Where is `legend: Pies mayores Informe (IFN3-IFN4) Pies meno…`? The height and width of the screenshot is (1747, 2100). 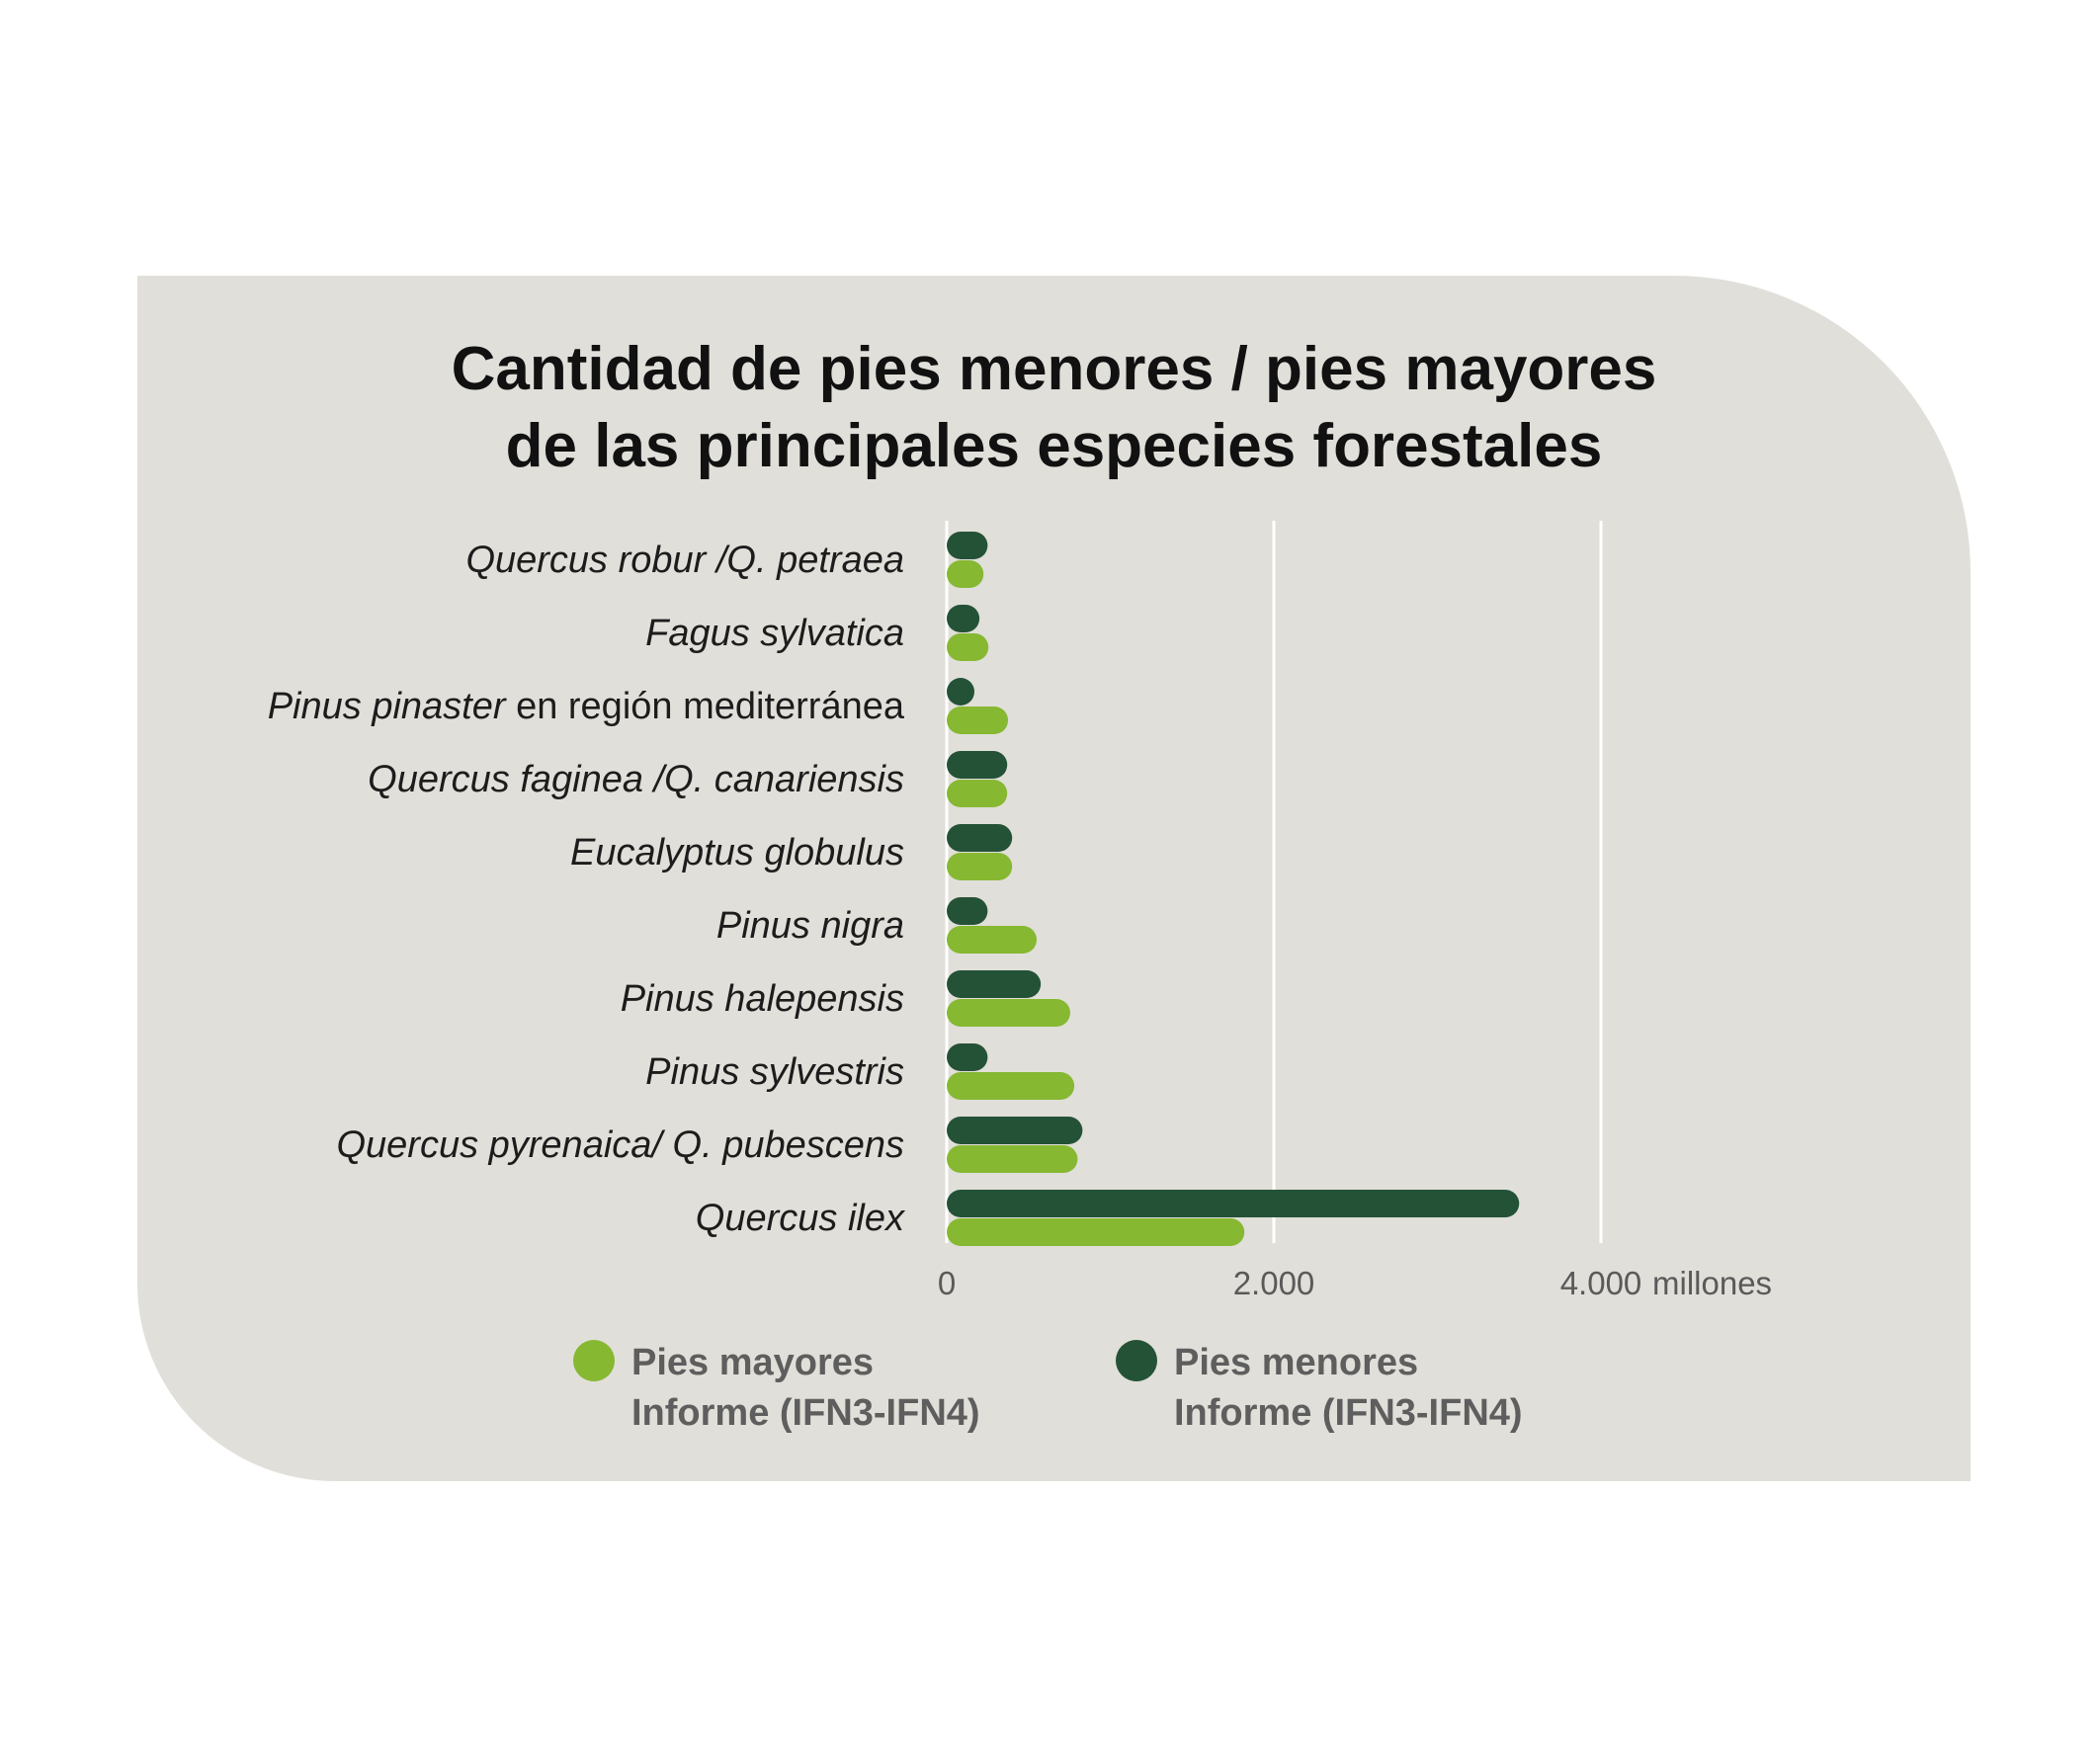
legend: Pies mayores Informe (IFN3-IFN4) Pies meno… is located at coordinates (1048, 1387).